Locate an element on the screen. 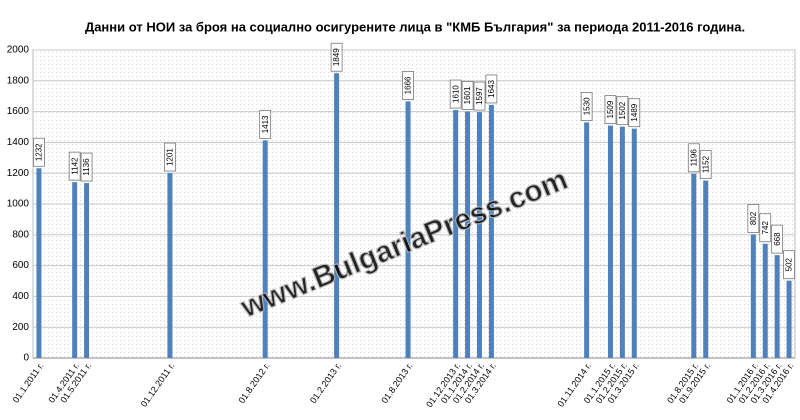  value-label: 742 is located at coordinates (765, 228).